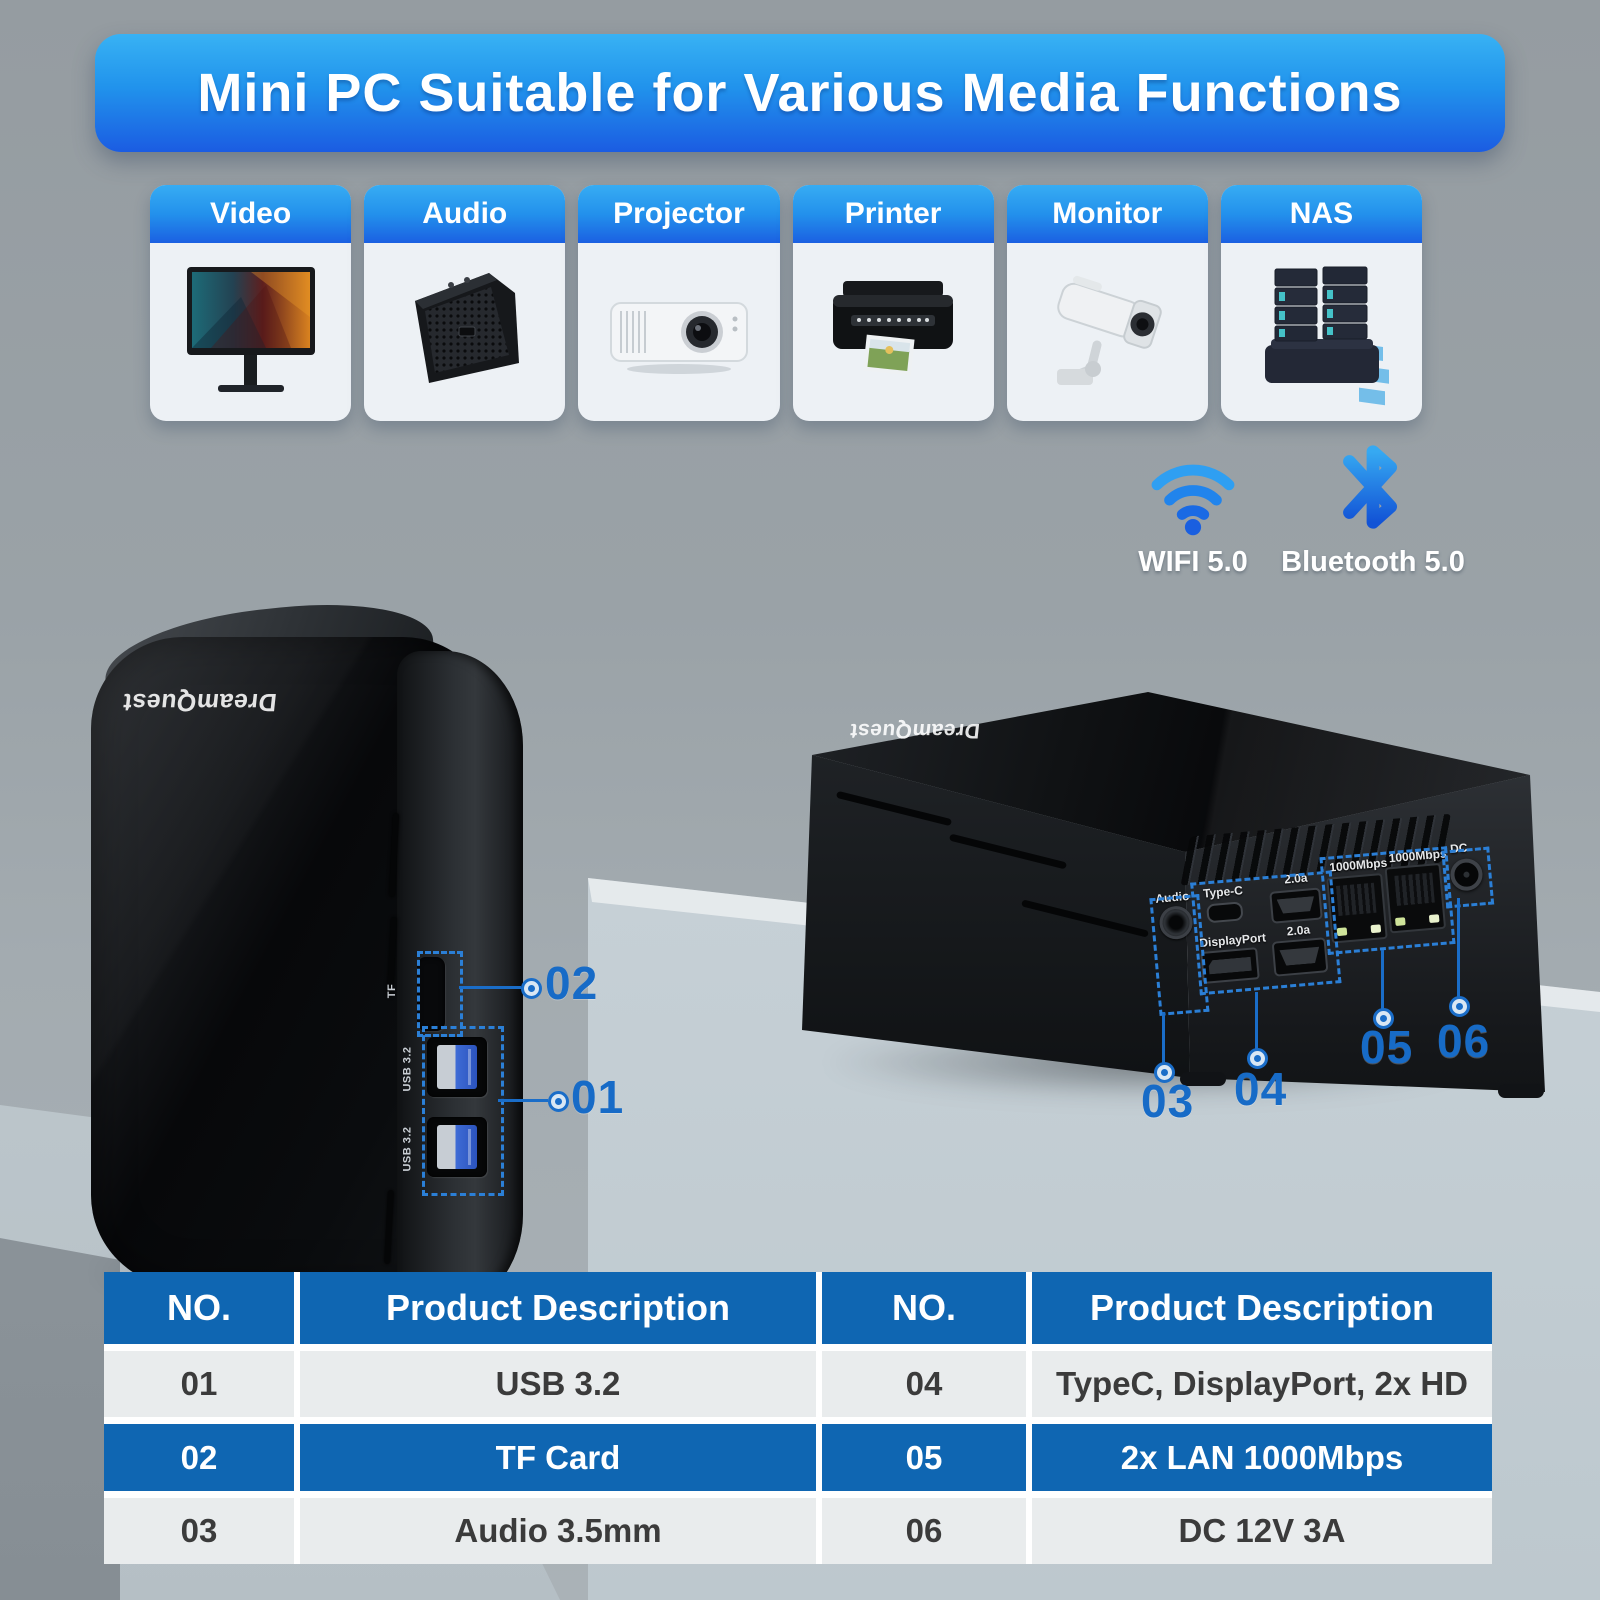 The height and width of the screenshot is (1600, 1600). What do you see at coordinates (558, 1384) in the screenshot?
I see `table-row-desc: USB 3.2` at bounding box center [558, 1384].